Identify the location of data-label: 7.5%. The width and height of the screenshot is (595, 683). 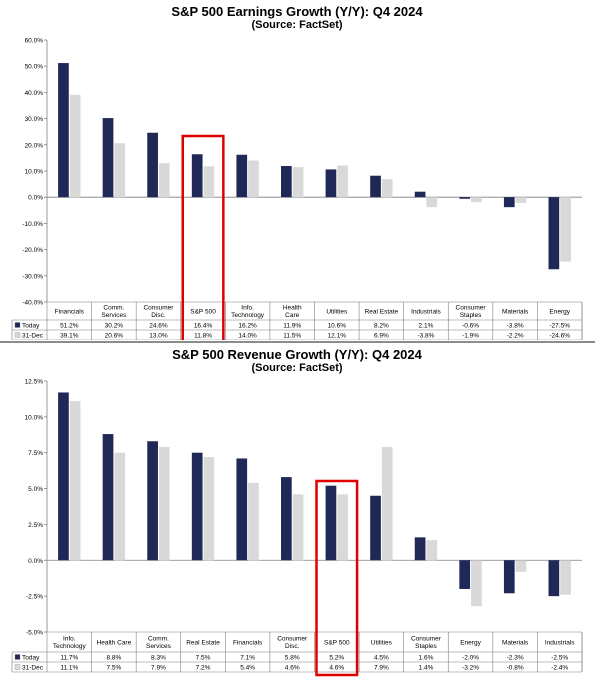
(113, 668).